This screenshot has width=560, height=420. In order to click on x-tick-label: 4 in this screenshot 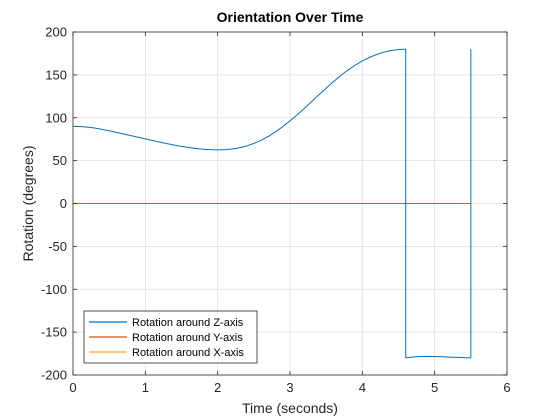, I will do `click(362, 387)`.